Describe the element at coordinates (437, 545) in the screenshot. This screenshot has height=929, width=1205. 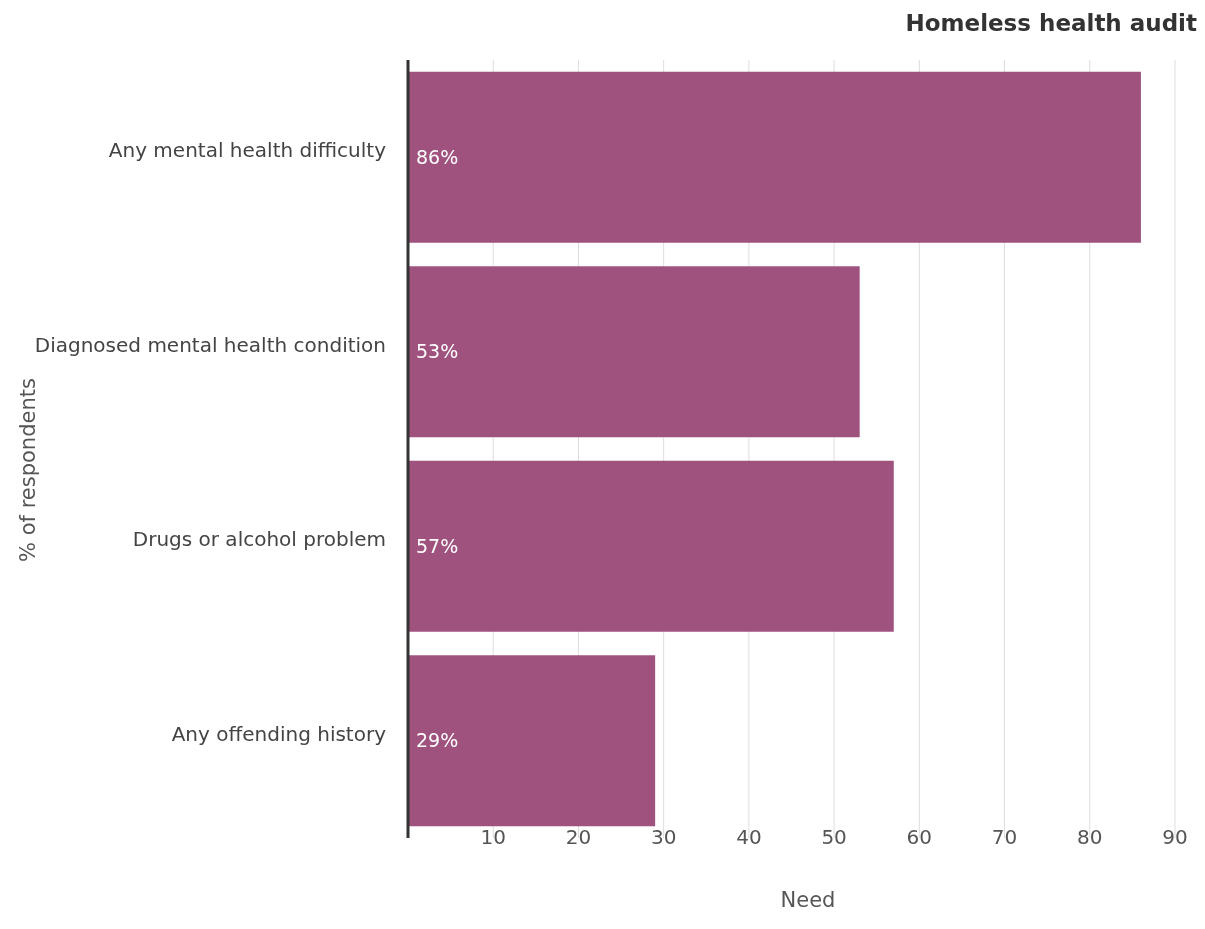
I see `data-label: 57%` at that location.